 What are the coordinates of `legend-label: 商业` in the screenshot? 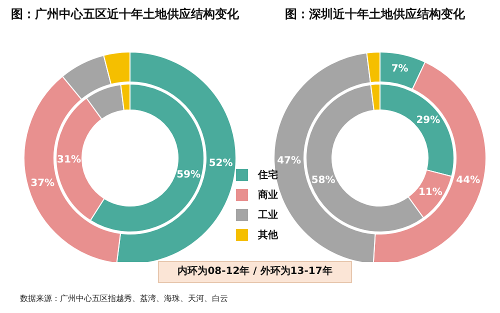 It's located at (268, 195).